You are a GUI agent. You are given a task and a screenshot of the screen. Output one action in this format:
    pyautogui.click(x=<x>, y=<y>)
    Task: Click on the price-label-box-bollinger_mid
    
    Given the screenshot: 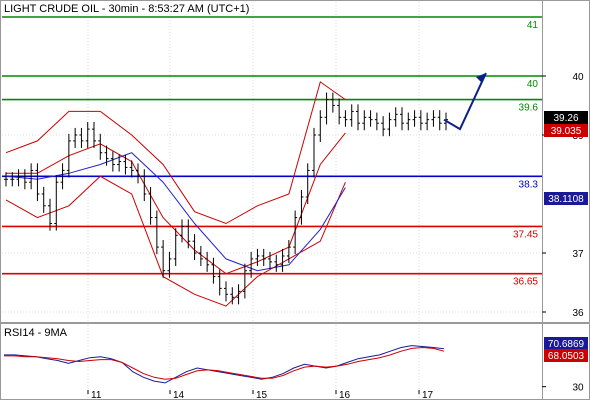 What is the action you would take?
    pyautogui.click(x=566, y=130)
    